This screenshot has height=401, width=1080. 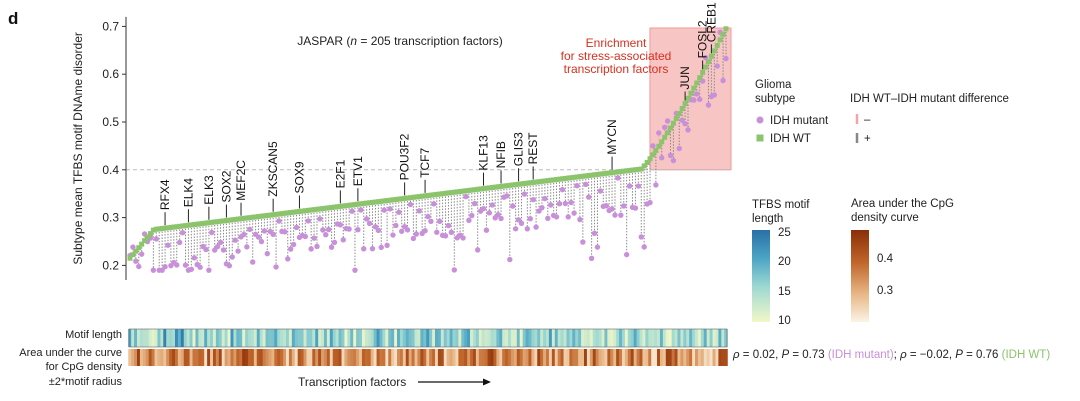 I want to click on legend-negative-sign: –, so click(x=867, y=120).